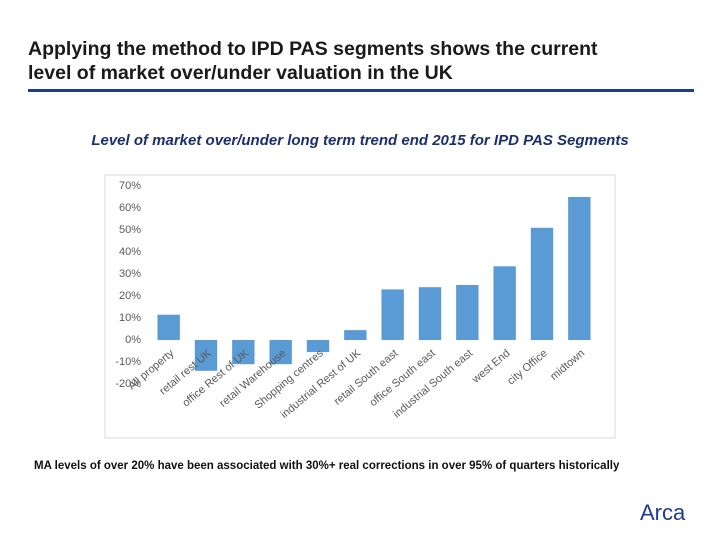 The width and height of the screenshot is (720, 540). I want to click on y-tick-label: 30%, so click(130, 274).